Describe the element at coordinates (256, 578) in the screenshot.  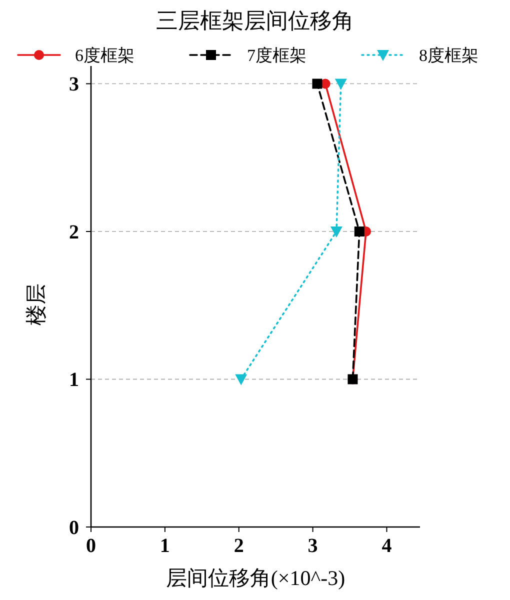
I see `x-axis-title: 层间位移角(×10^-3)` at that location.